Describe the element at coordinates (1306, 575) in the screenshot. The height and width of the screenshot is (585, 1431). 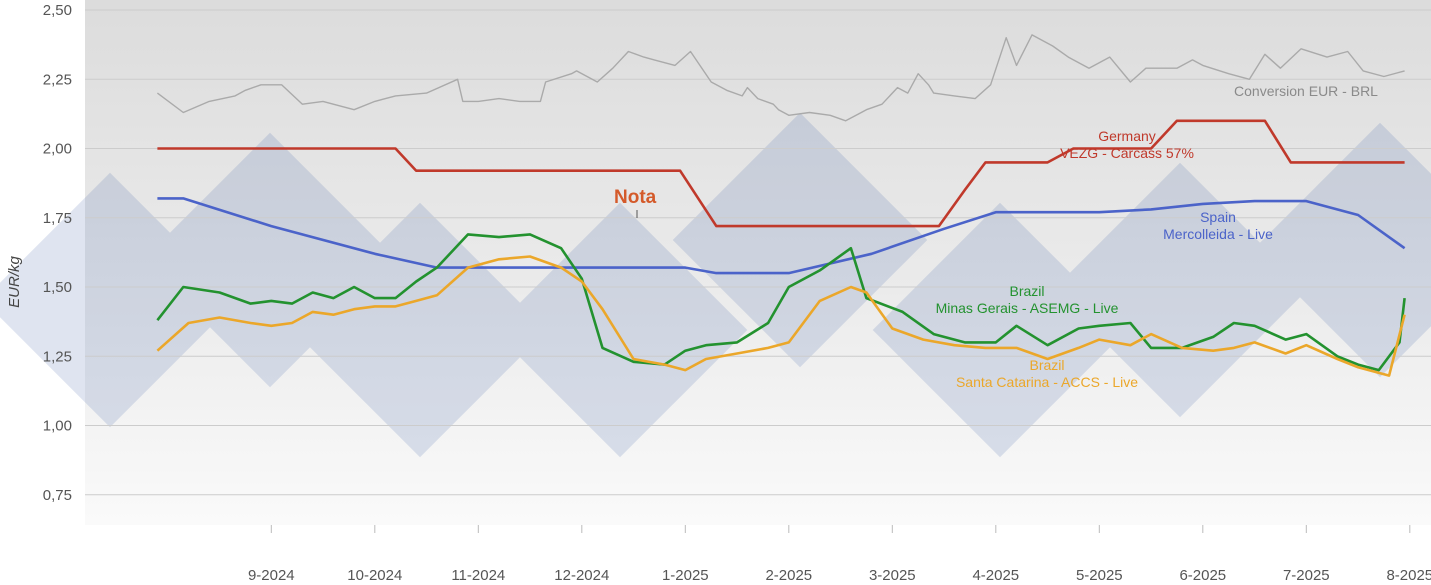
I see `x-tick-label: 7-2025` at that location.